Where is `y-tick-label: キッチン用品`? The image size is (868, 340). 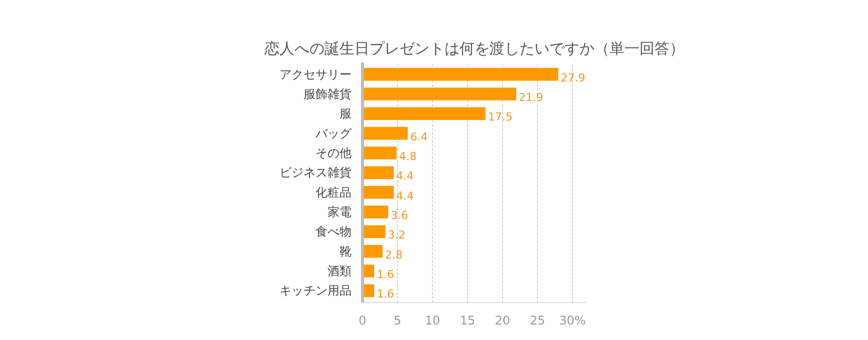 y-tick-label: キッチン用品 is located at coordinates (316, 291).